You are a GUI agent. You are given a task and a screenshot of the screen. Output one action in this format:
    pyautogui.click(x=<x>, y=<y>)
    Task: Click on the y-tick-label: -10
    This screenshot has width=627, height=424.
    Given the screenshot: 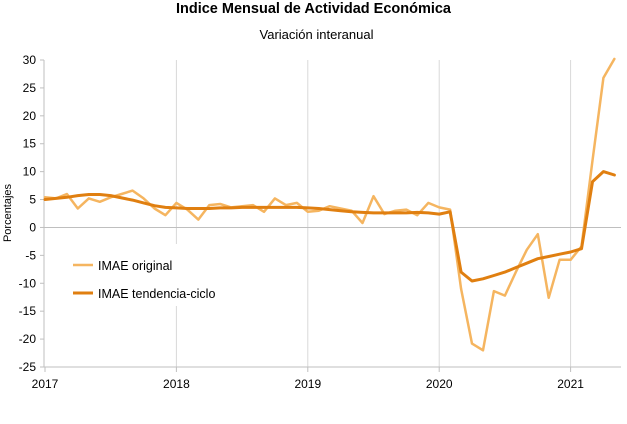 What is the action you would take?
    pyautogui.click(x=28, y=283)
    